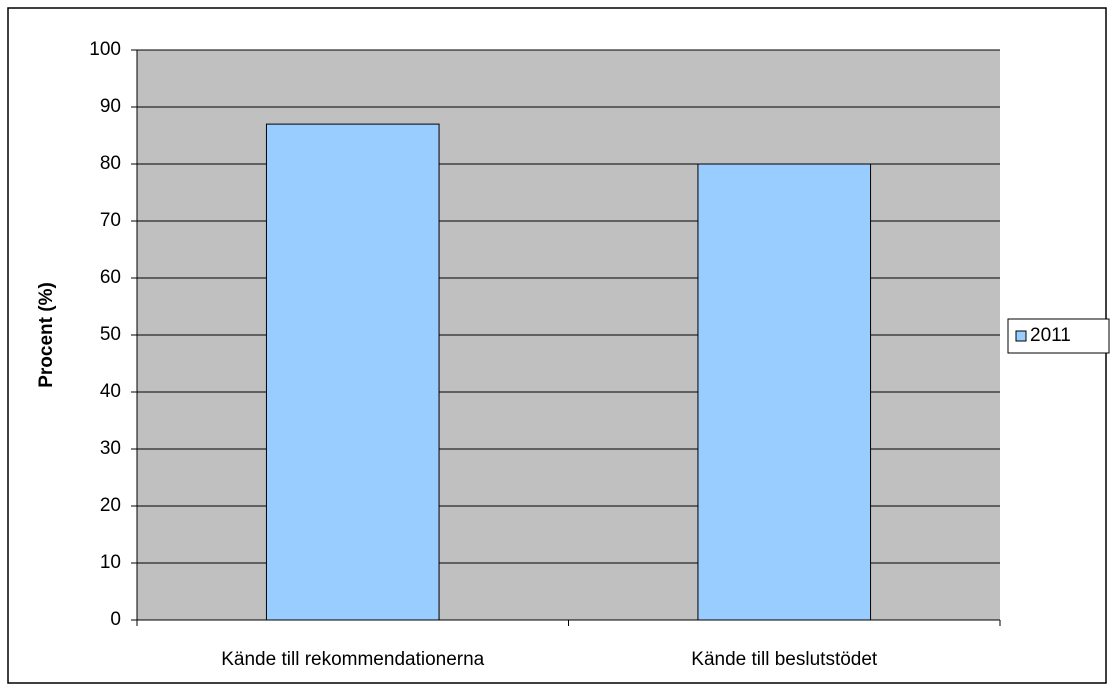 This screenshot has width=1115, height=691. I want to click on y-tick-label: 0, so click(115, 619).